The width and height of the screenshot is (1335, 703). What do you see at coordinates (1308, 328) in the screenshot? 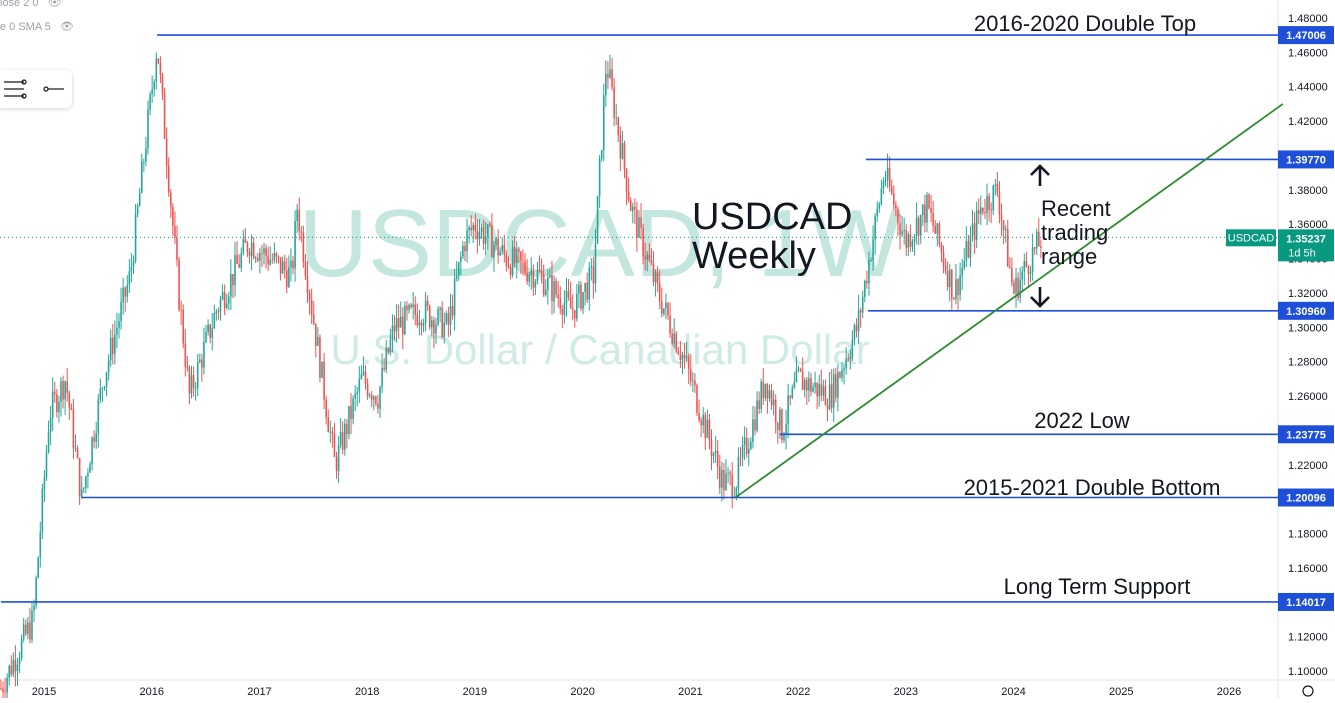
I see `y-tick-label: 1.30000` at bounding box center [1308, 328].